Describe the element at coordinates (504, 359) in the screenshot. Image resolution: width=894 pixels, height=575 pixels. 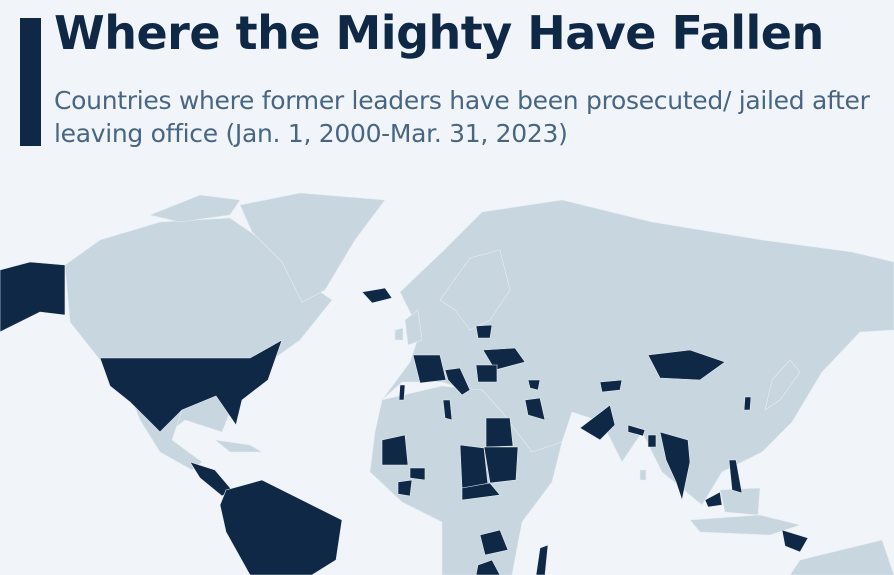
I see `country-ukraine` at that location.